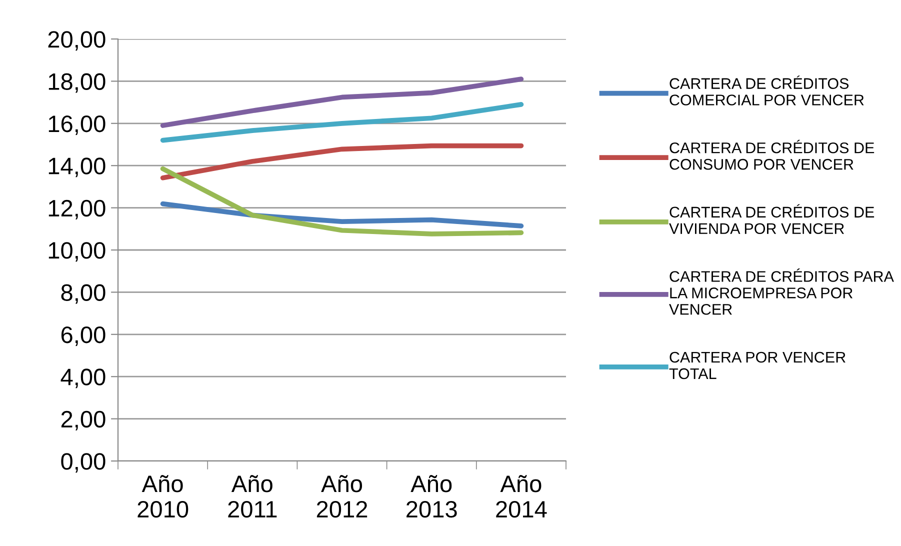 The height and width of the screenshot is (546, 901). Describe the element at coordinates (77, 210) in the screenshot. I see `y-tick-label: 12,00` at that location.